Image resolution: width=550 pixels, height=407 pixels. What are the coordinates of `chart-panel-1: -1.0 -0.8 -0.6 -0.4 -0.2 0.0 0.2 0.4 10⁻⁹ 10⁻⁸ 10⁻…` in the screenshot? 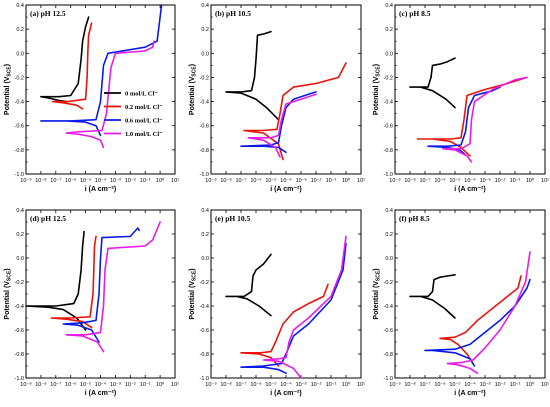 It's located at (91, 98).